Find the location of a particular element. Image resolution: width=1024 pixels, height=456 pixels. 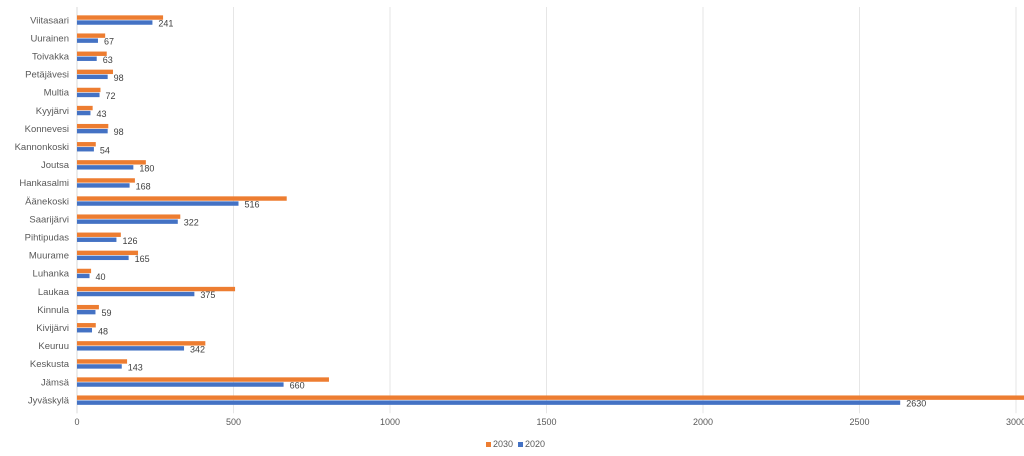

x-tick-label: 2500 is located at coordinates (859, 422).